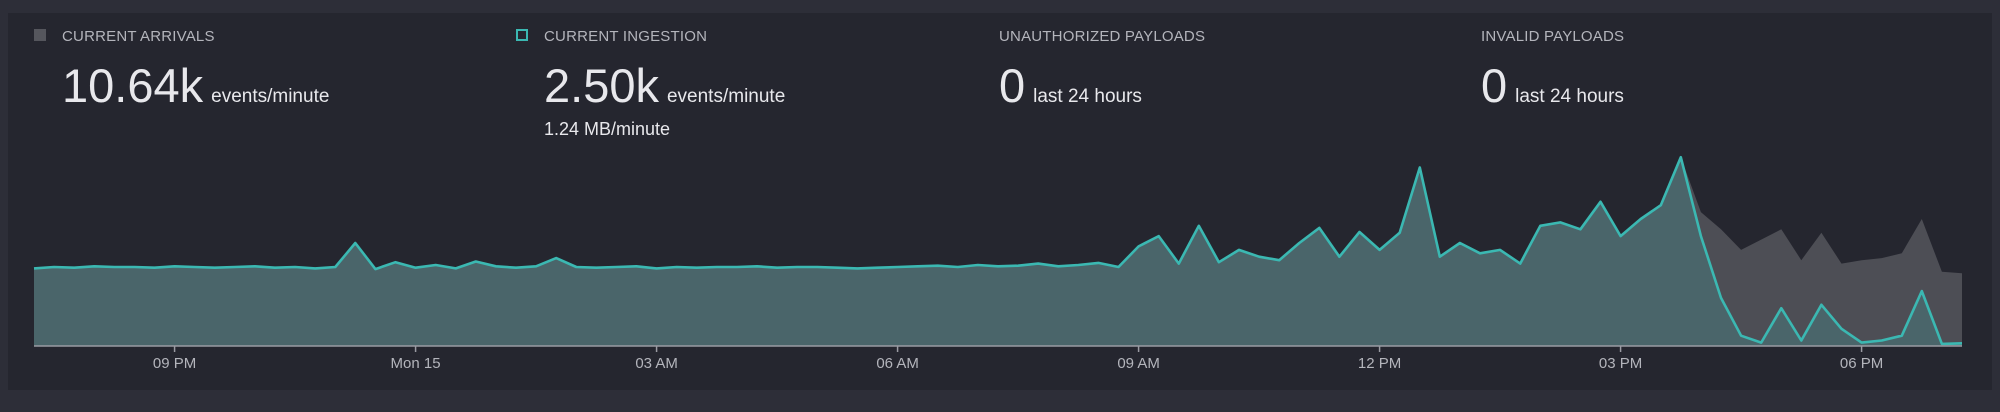 Image resolution: width=2000 pixels, height=412 pixels. Describe the element at coordinates (1553, 36) in the screenshot. I see `stat-label: INVALID PAYLOADS` at that location.